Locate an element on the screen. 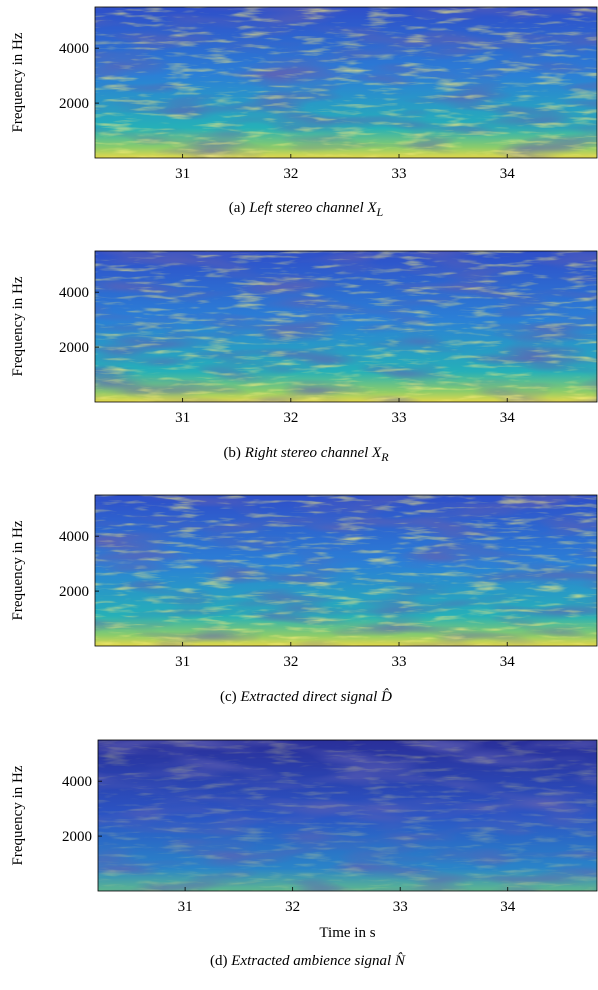 This screenshot has width=598, height=990. caption-text: Right stereo channel is located at coordinates (306, 453).